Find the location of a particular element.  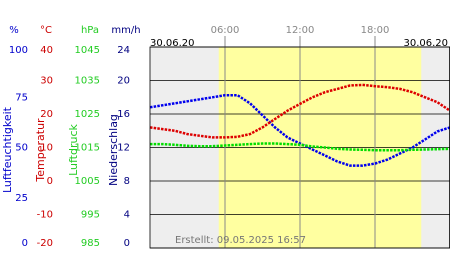

axis-label: Temperatur is located at coordinates (40, 150).